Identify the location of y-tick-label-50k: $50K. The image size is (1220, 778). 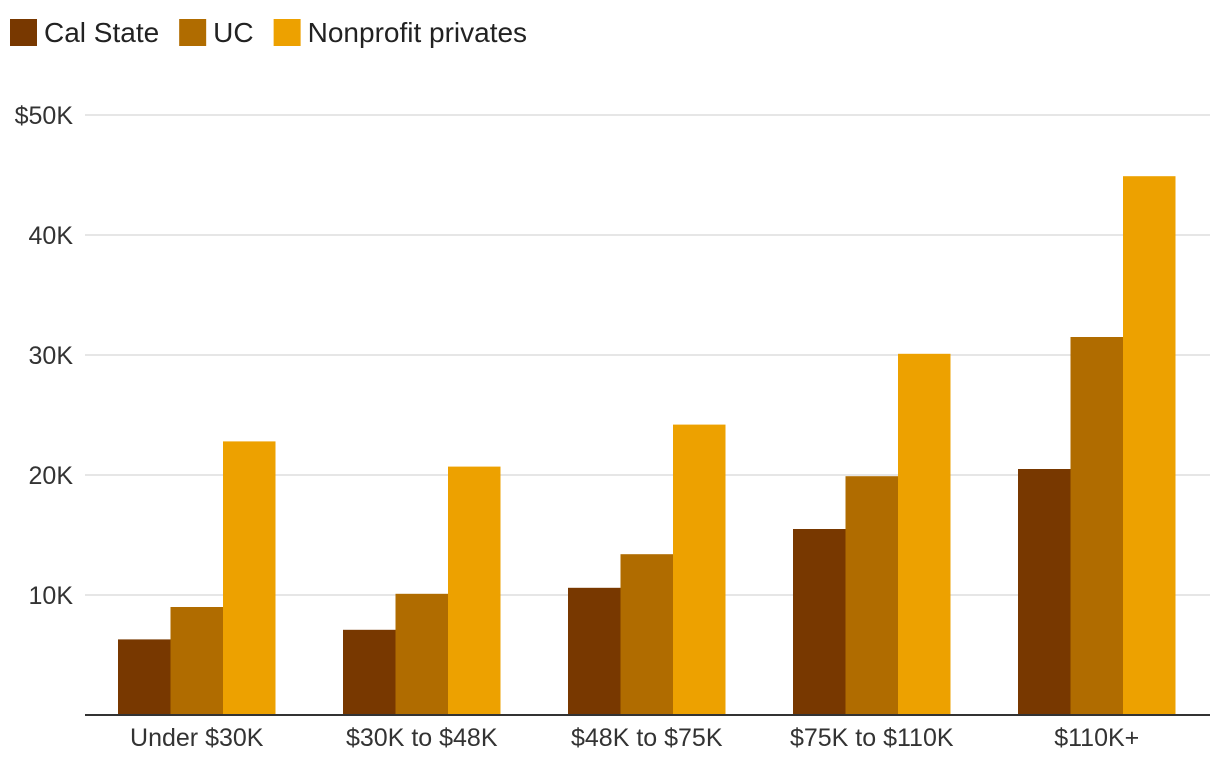
(44, 116).